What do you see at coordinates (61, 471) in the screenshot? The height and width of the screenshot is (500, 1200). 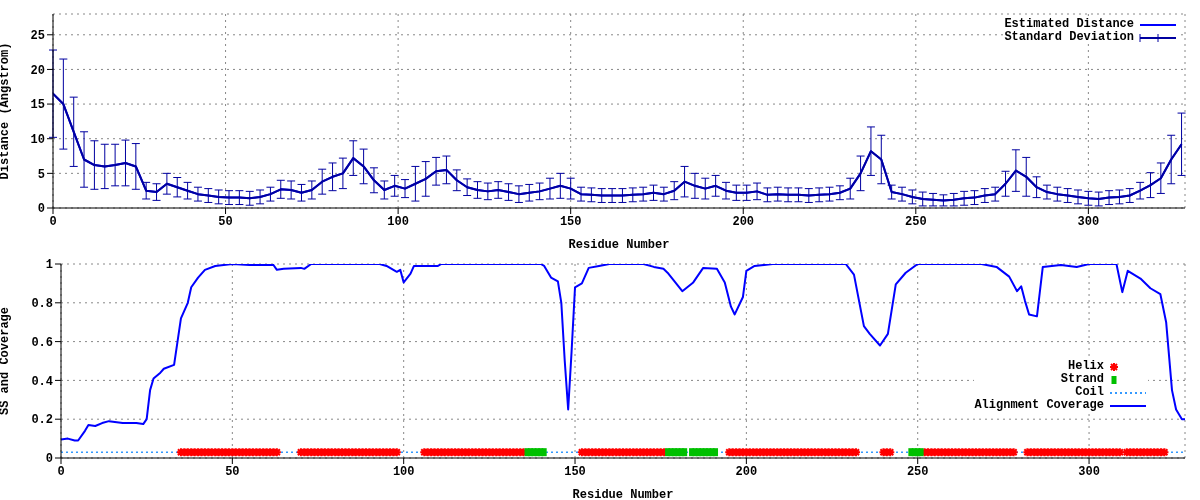 I see `x-tick-label: 0` at bounding box center [61, 471].